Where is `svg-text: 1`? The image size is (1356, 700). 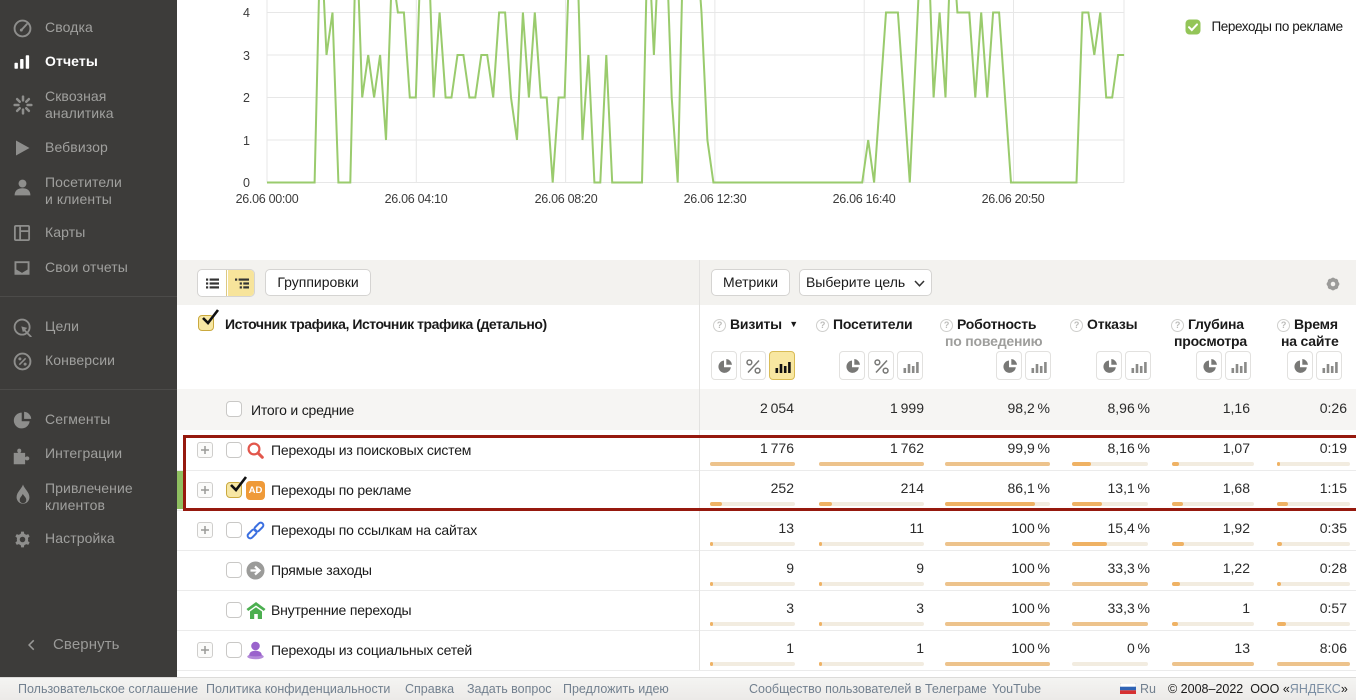 svg-text: 1 is located at coordinates (246, 141).